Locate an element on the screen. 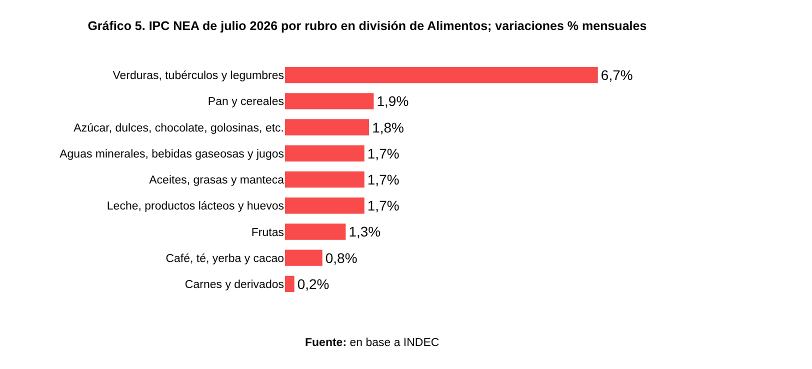 The height and width of the screenshot is (369, 812). y-tick-label: Aguas minerales, bebidas gaseosas y jugos is located at coordinates (172, 154).